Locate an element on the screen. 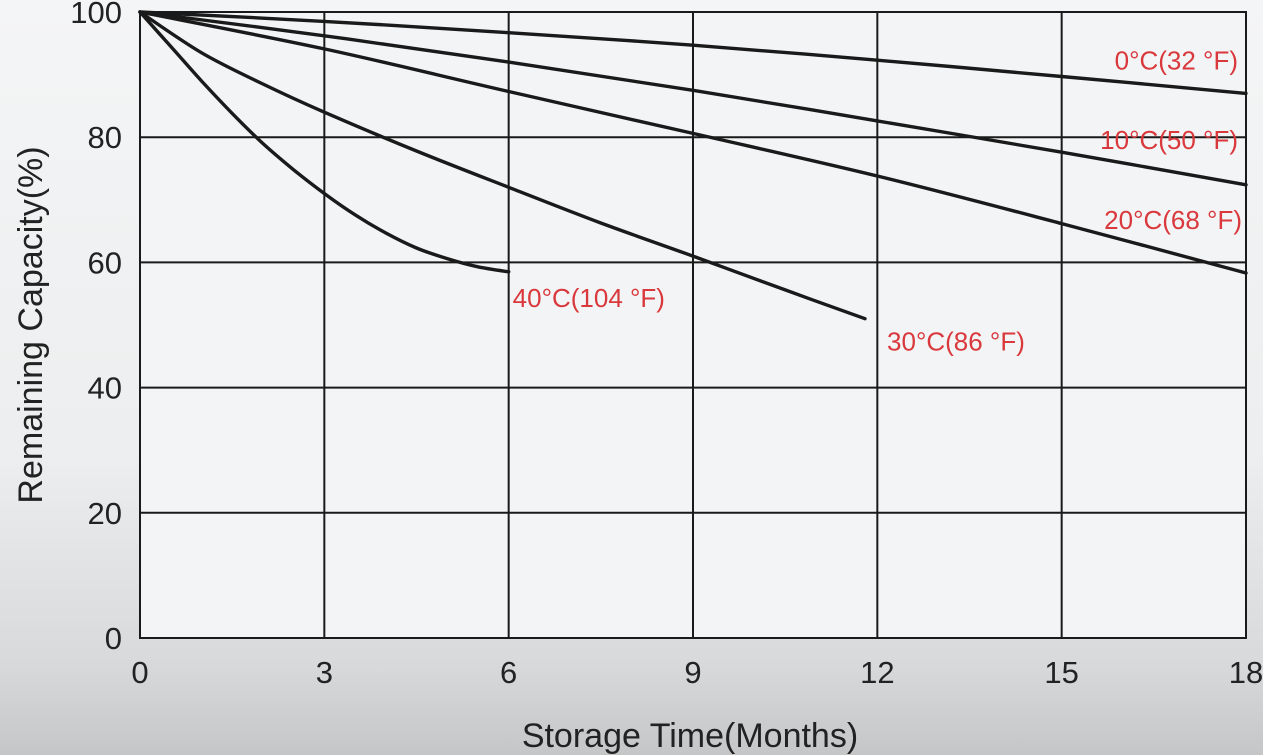 The height and width of the screenshot is (755, 1263). y-tick-labels: 0 20 40 60 80 100 is located at coordinates (96, 328).